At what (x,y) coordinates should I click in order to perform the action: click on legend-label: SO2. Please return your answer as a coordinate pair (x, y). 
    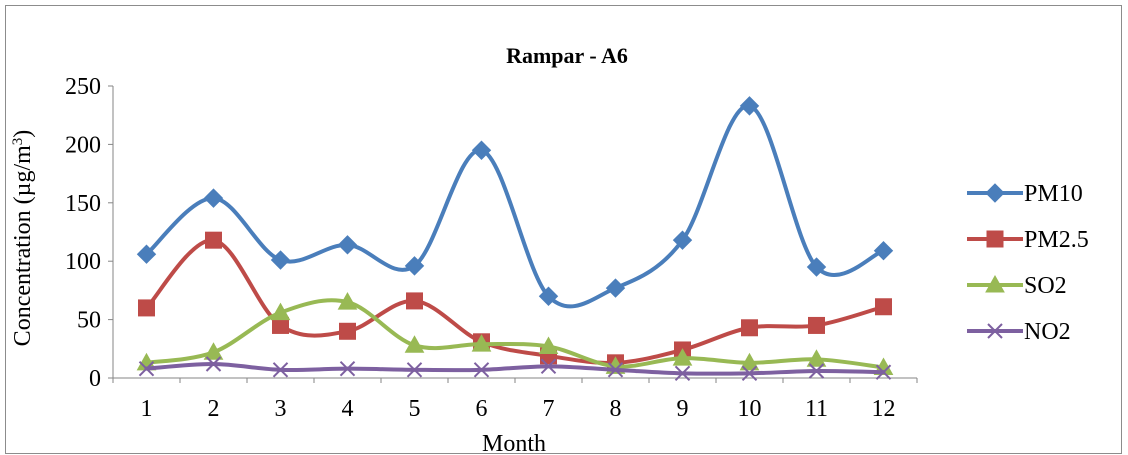
    Looking at the image, I should click on (1045, 286).